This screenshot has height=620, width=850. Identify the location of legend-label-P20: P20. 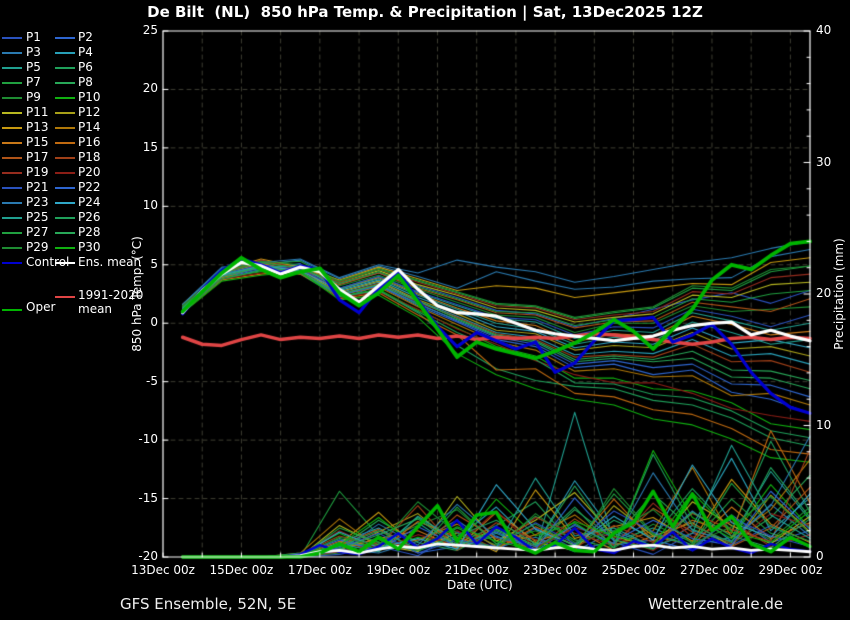
(89, 172).